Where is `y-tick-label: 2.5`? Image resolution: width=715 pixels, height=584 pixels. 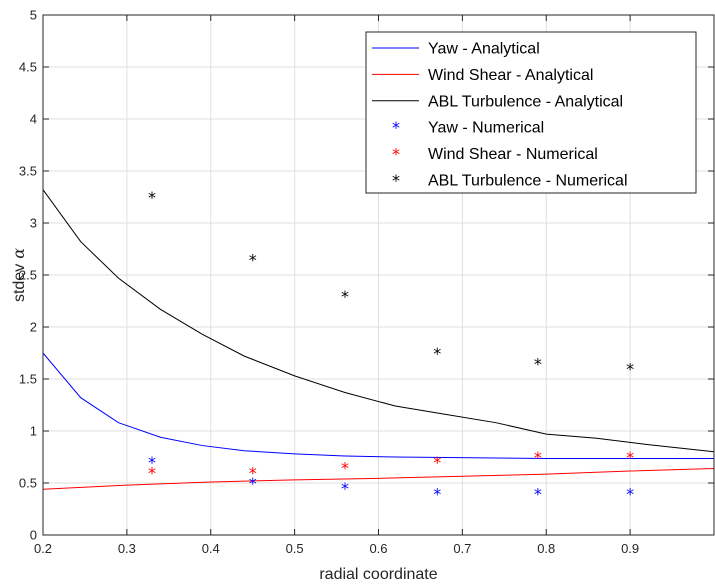
y-tick-label: 2.5 is located at coordinates (28, 275).